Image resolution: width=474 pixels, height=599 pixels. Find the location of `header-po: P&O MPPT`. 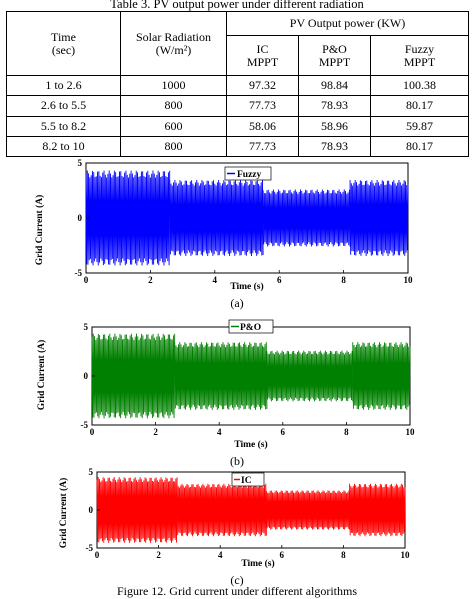

header-po: P&O MPPT is located at coordinates (334, 55).